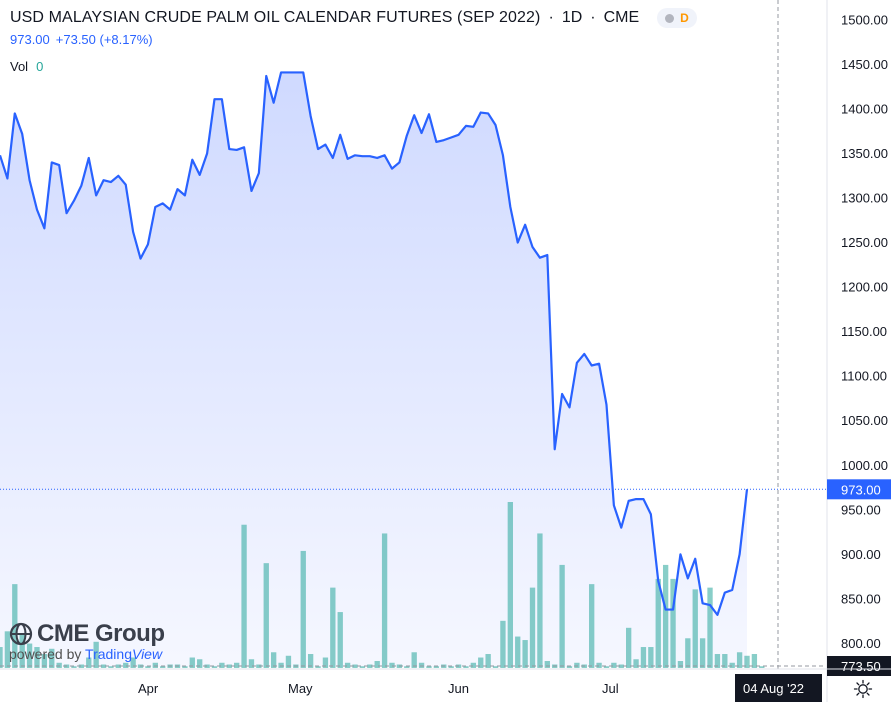  What do you see at coordinates (572, 17) in the screenshot?
I see `legend-interval: 1D` at bounding box center [572, 17].